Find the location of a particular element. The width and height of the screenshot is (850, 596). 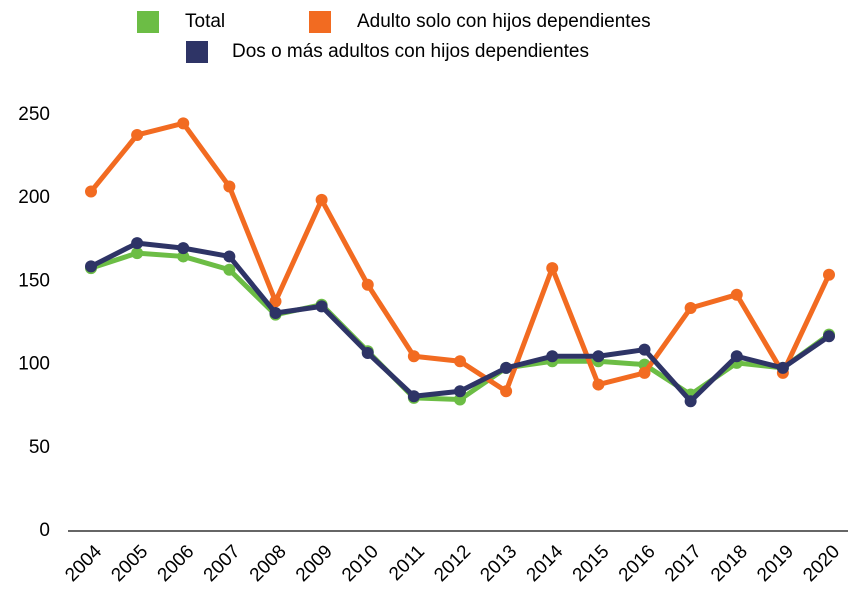

y-tick-label: 100 is located at coordinates (34, 364).